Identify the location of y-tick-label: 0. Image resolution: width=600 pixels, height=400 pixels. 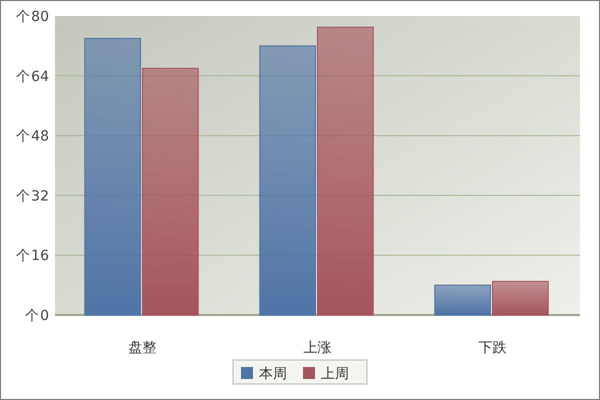
(44, 316).